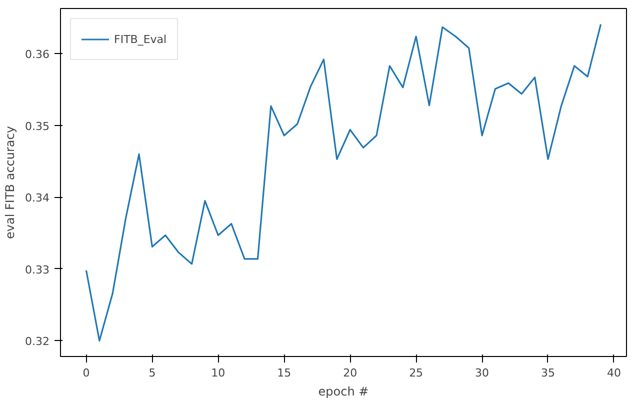 The height and width of the screenshot is (401, 641). What do you see at coordinates (37, 126) in the screenshot?
I see `y-tick-label: 0.35` at bounding box center [37, 126].